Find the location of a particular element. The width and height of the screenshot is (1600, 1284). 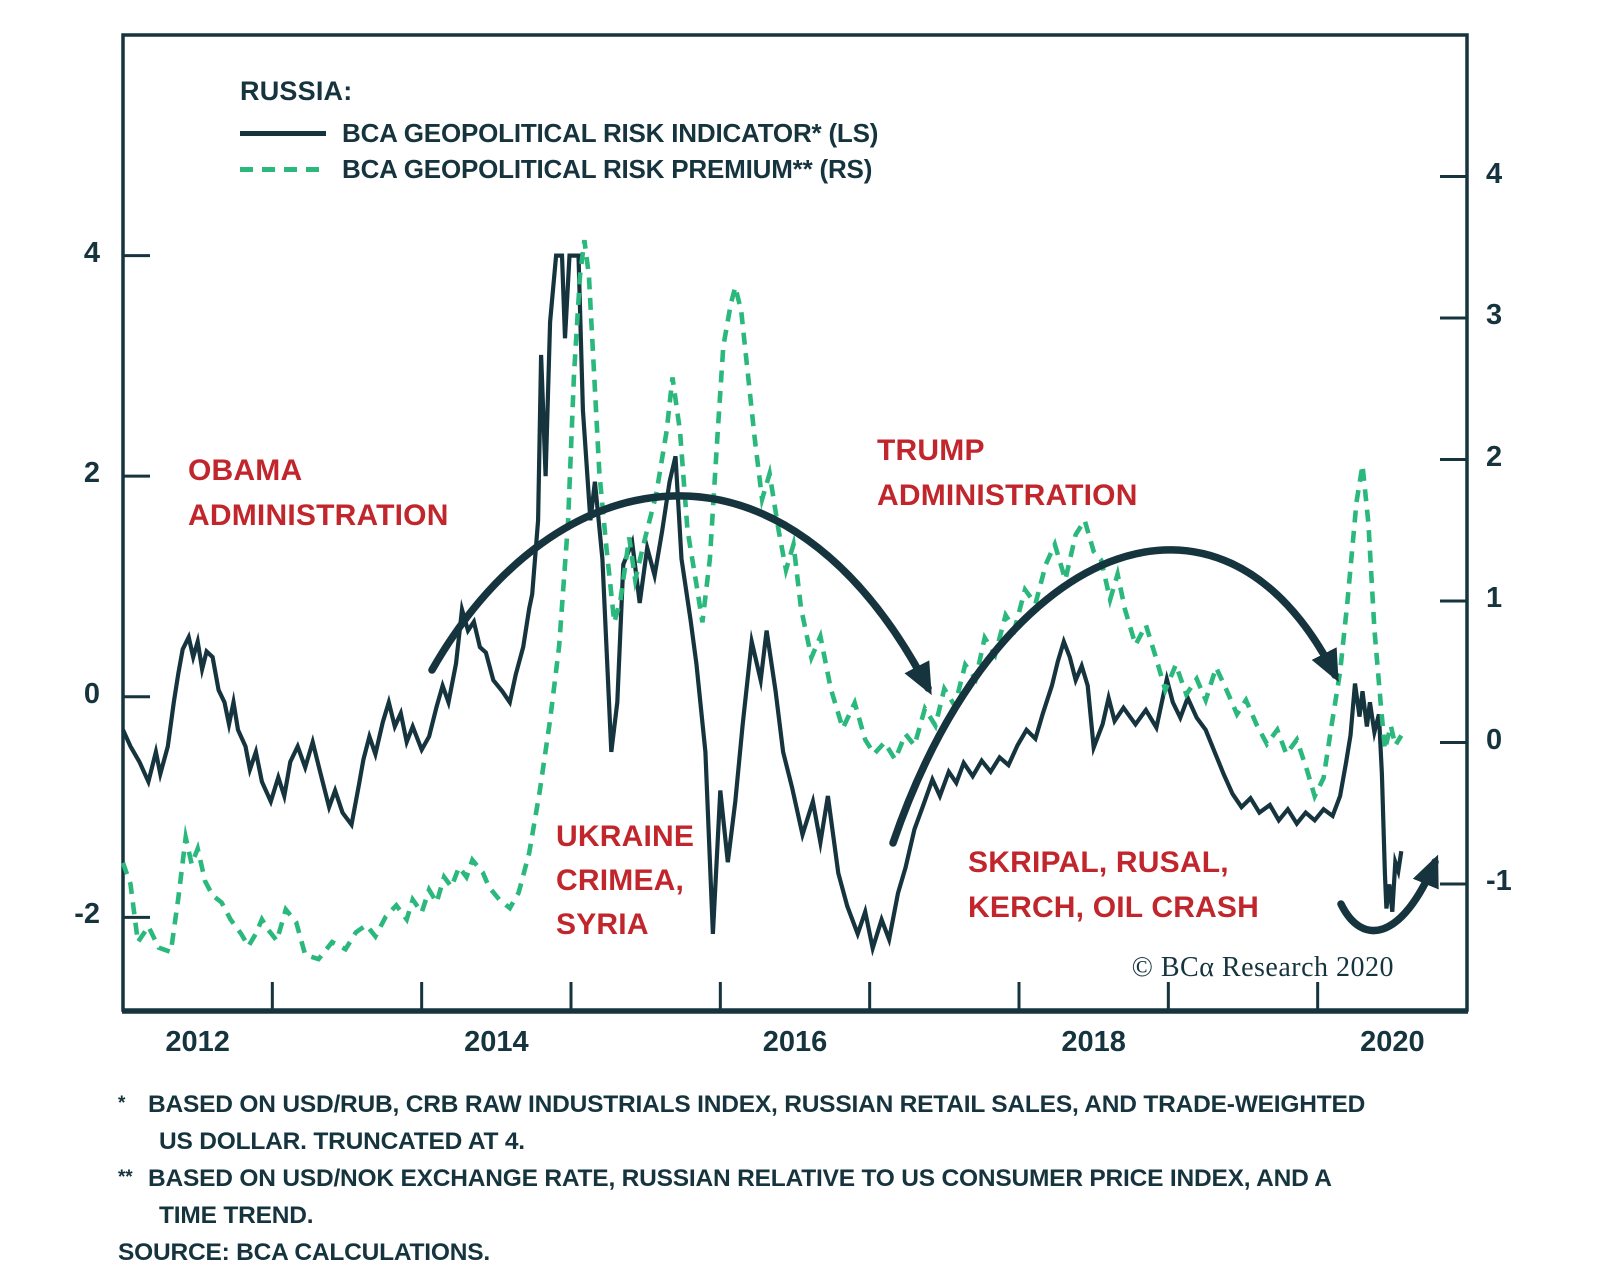

footnote-2-line-2: TIME TREND. is located at coordinates (236, 1215).